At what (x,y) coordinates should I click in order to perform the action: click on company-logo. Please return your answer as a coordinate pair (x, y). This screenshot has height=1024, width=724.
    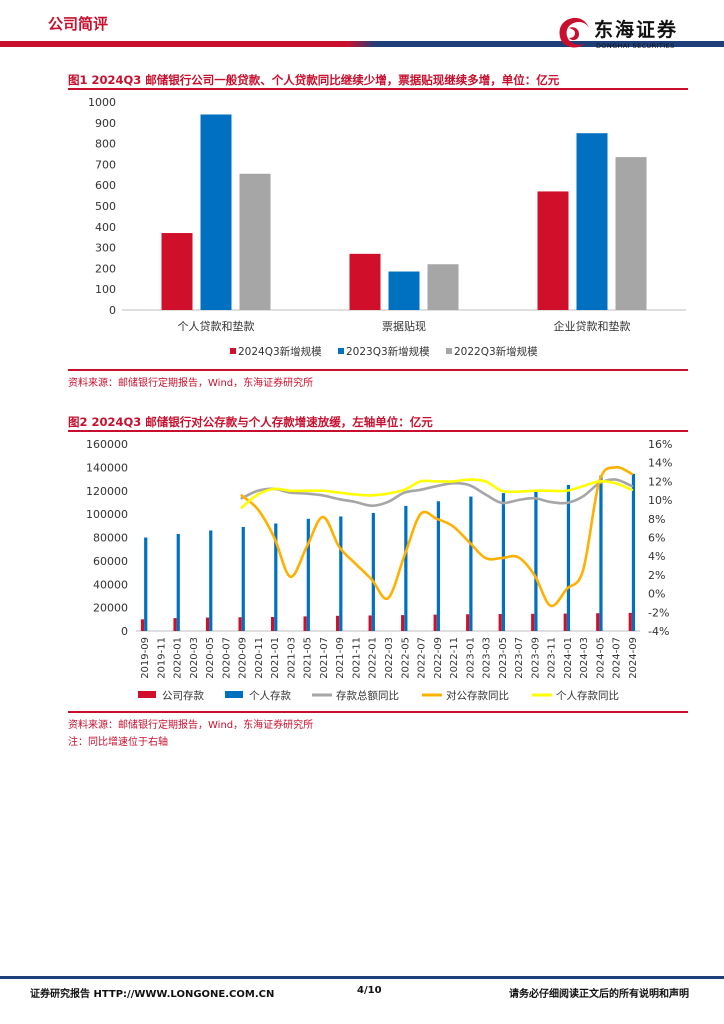
    Looking at the image, I should click on (628, 33).